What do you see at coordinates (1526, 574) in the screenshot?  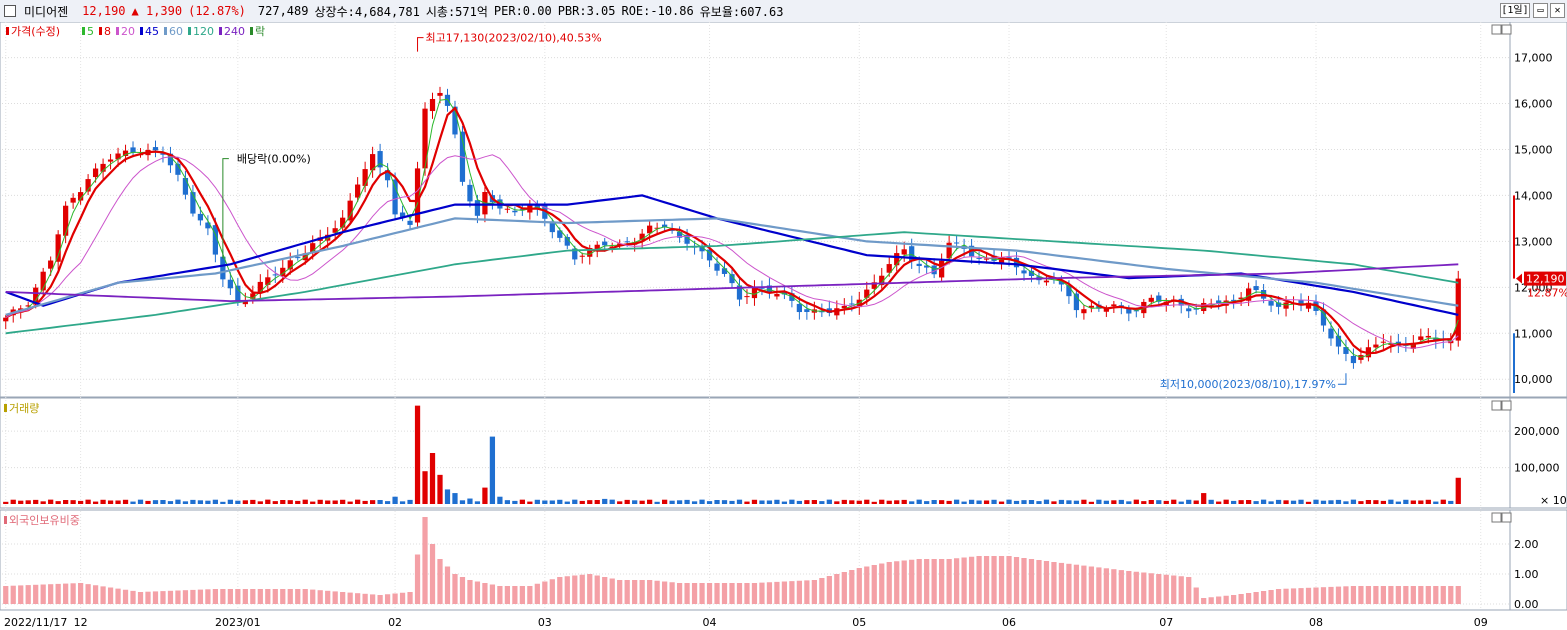 I see `foreign-tick-label: 1.00` at bounding box center [1526, 574].